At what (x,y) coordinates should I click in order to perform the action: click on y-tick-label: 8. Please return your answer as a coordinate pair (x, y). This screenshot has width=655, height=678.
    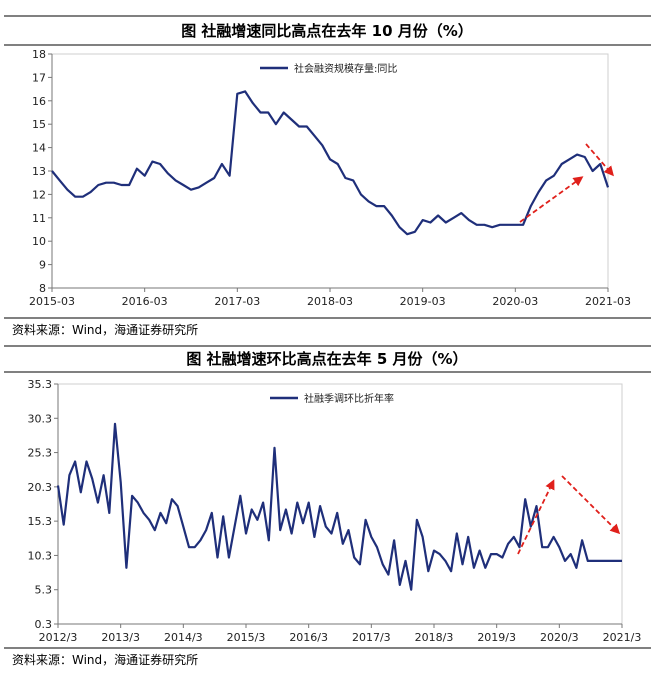
    Looking at the image, I should click on (42, 288).